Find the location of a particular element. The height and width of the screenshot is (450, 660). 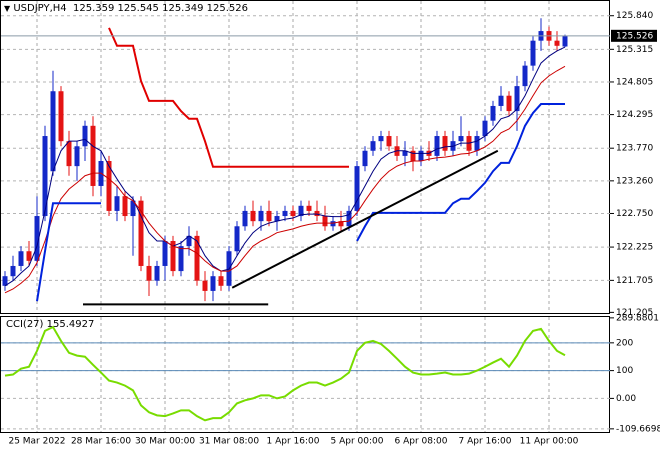

price-label-box is located at coordinates (634, 35).